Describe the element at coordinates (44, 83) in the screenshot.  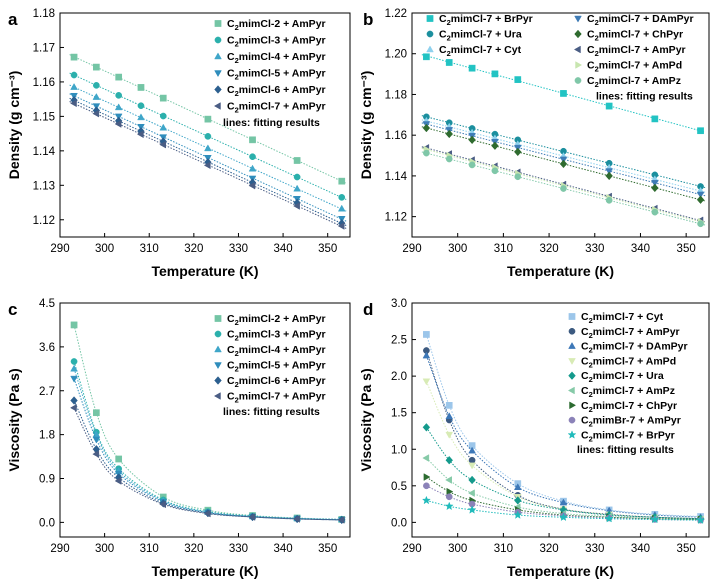
I see `y-tick-label: 1.16` at that location.